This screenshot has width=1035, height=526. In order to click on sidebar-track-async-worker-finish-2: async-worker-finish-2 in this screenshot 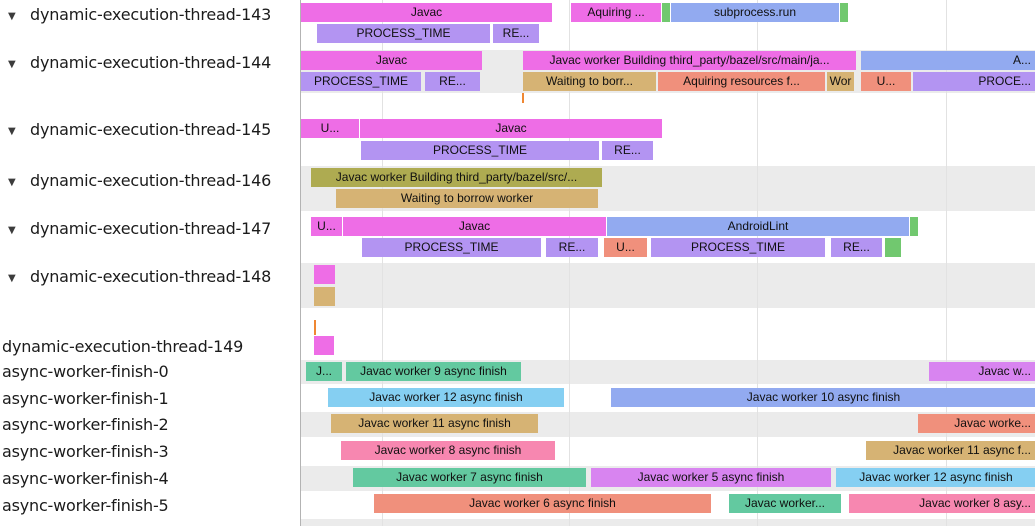, I will do `click(84, 425)`.